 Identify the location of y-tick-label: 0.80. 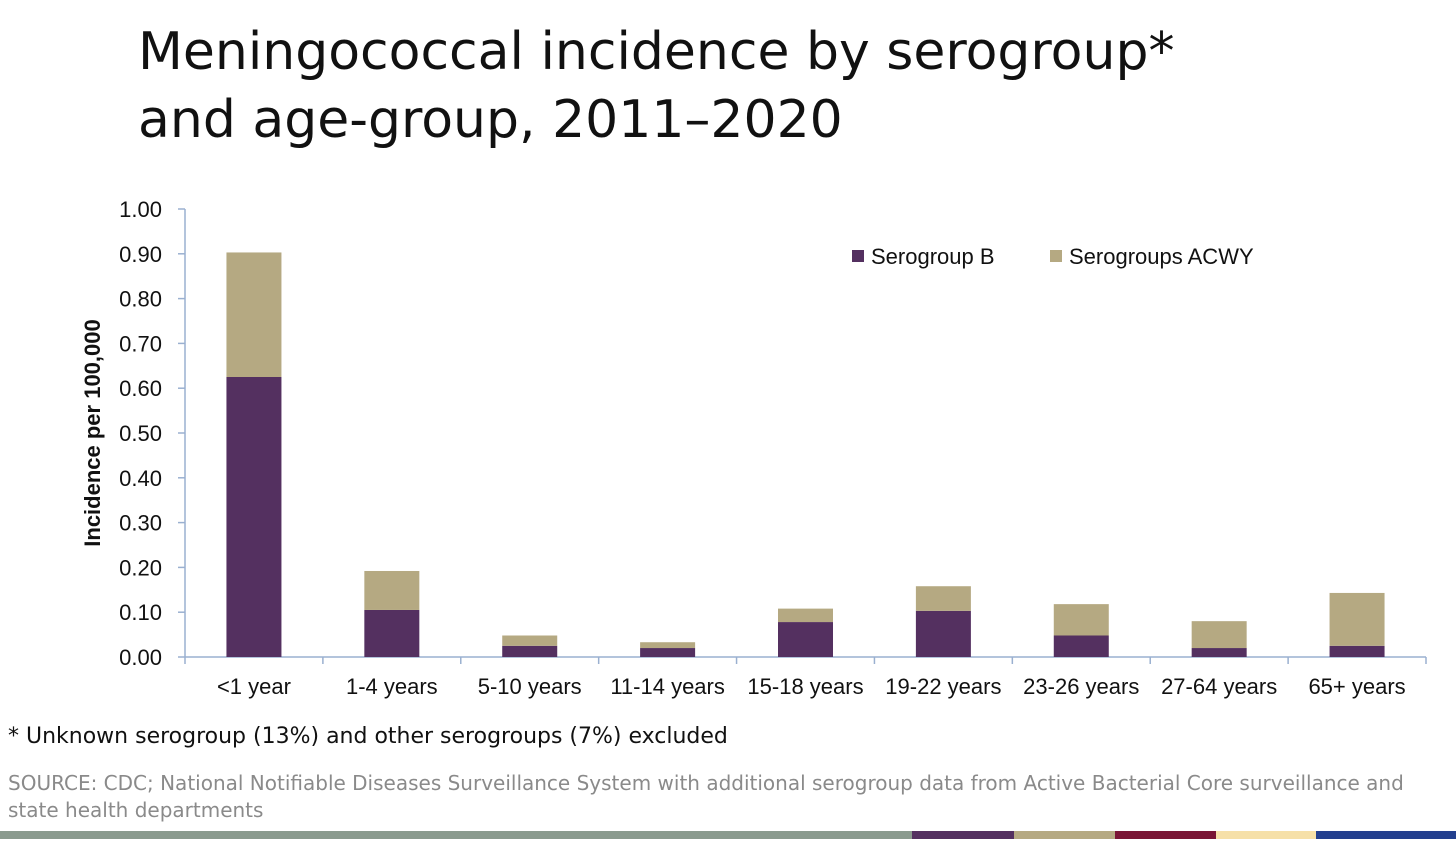
(140, 299).